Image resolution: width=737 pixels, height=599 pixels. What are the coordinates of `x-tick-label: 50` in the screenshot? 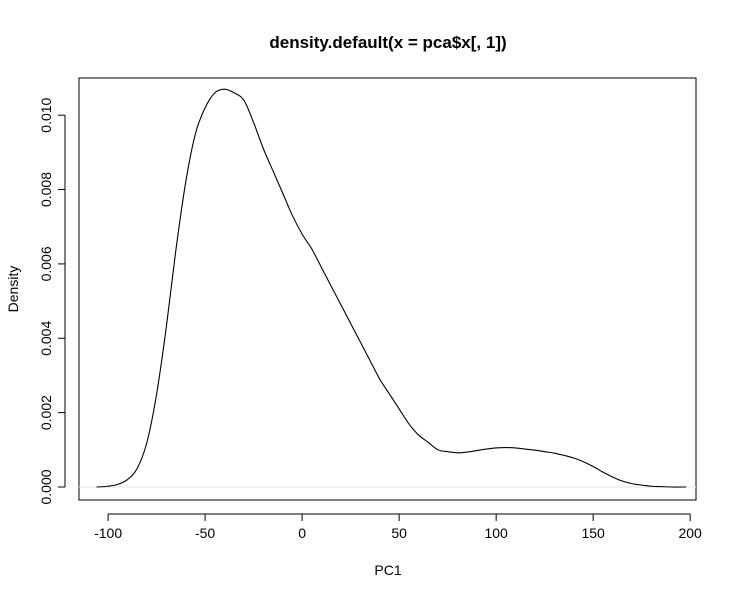 It's located at (399, 533).